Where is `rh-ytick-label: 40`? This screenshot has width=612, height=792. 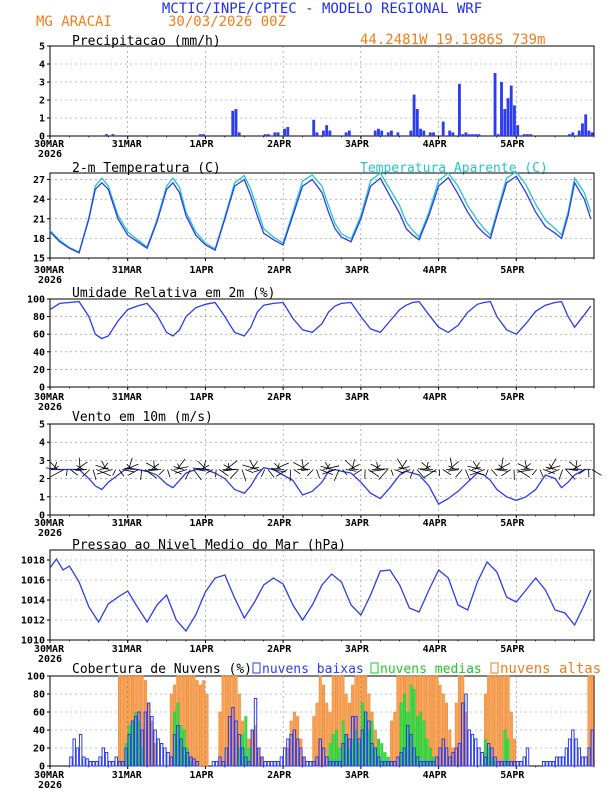 rh-ytick-label: 40 is located at coordinates (39, 352).